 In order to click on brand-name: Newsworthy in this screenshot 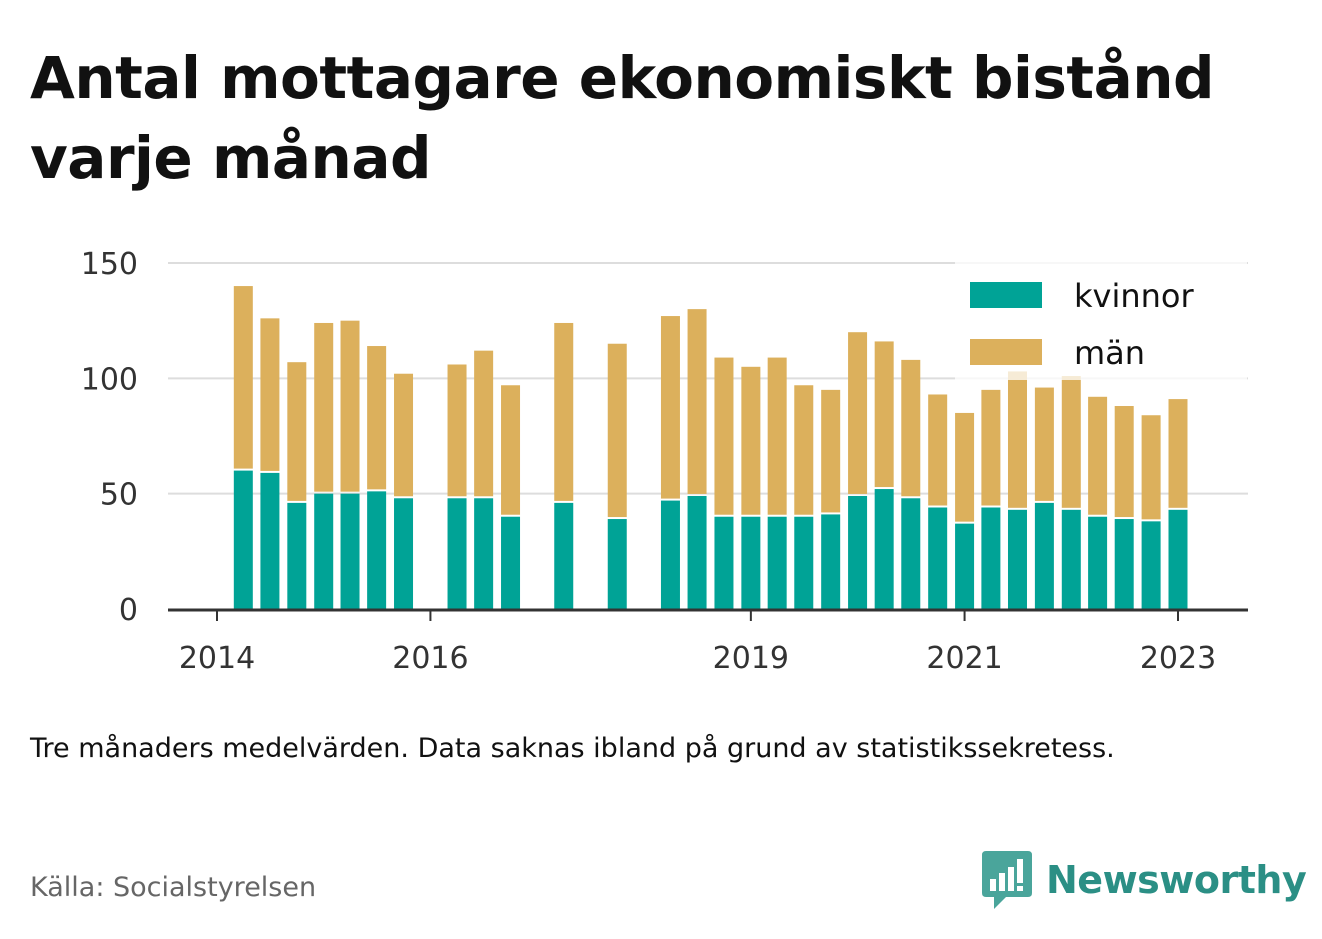, I will do `click(1176, 880)`.